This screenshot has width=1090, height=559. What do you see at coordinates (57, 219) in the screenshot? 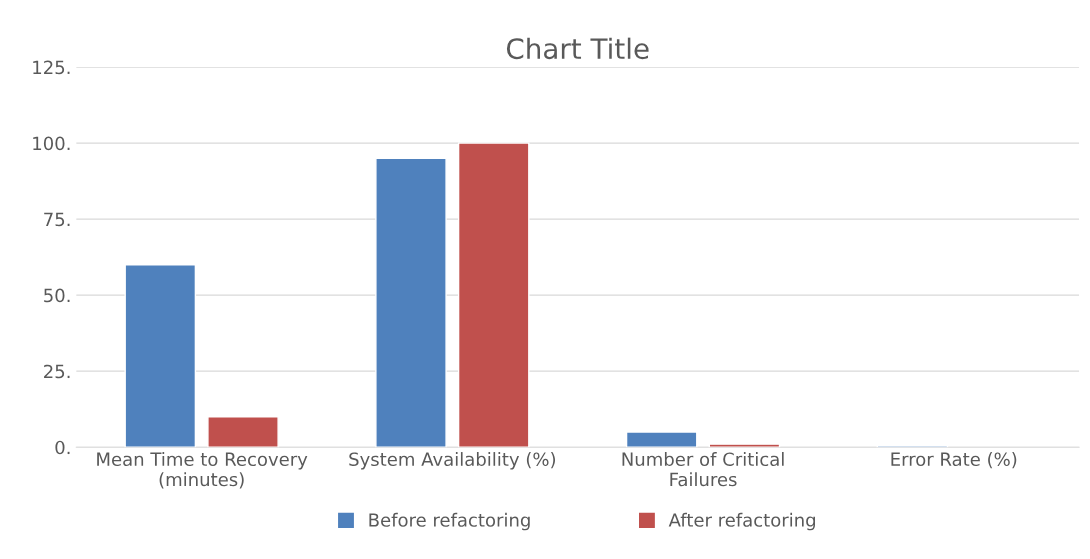
I see `y-tick-label: 75.` at bounding box center [57, 219].